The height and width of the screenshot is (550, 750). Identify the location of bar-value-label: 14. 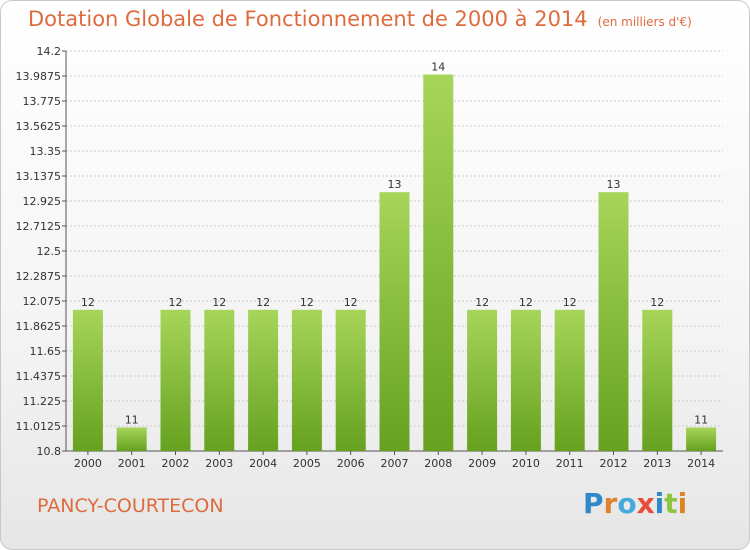
(438, 67).